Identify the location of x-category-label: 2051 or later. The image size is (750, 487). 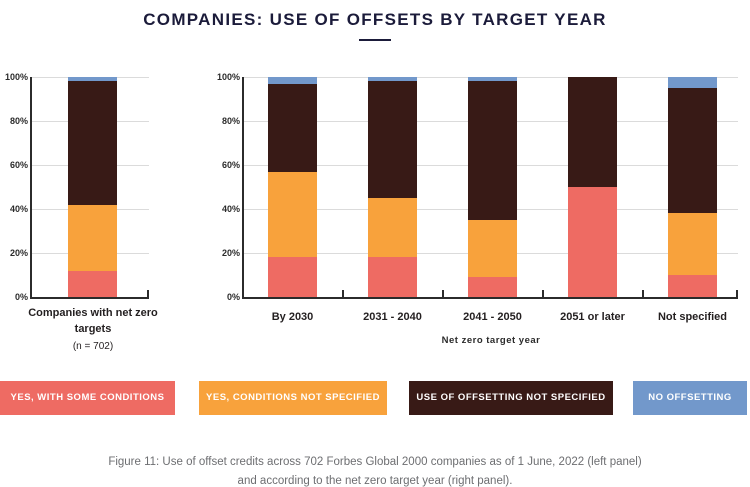
(592, 317).